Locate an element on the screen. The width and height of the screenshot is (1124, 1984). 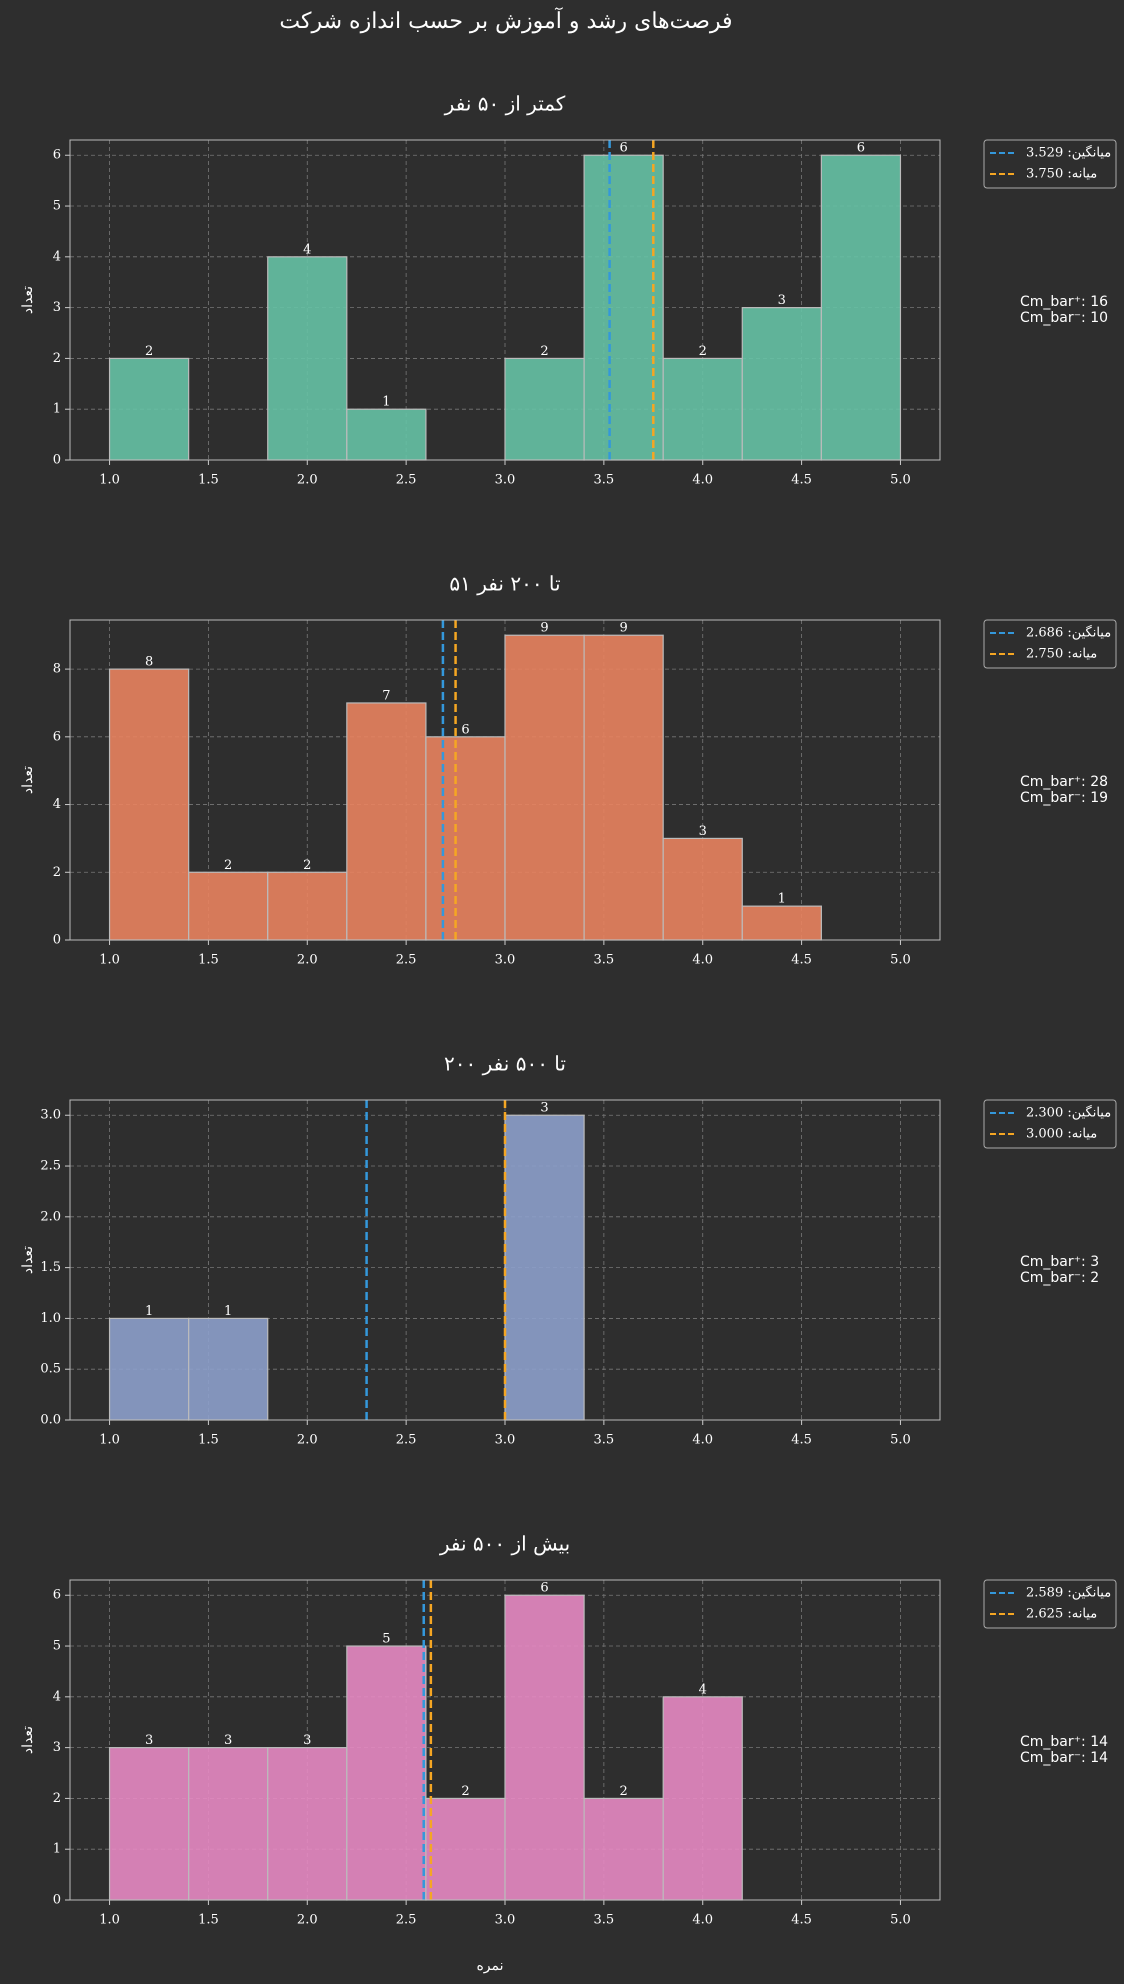
bar-label: 7 is located at coordinates (386, 695).